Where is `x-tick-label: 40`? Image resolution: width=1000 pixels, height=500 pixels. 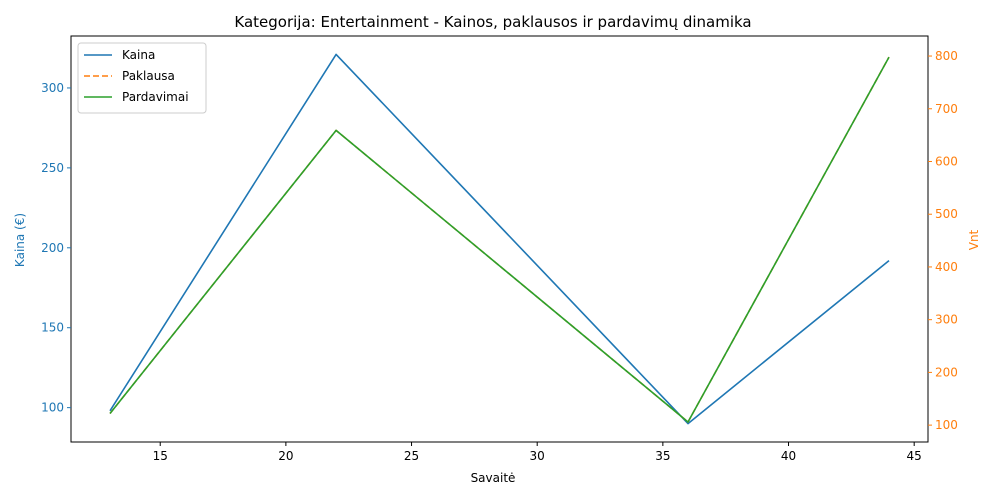
x-tick-label: 40 is located at coordinates (788, 456).